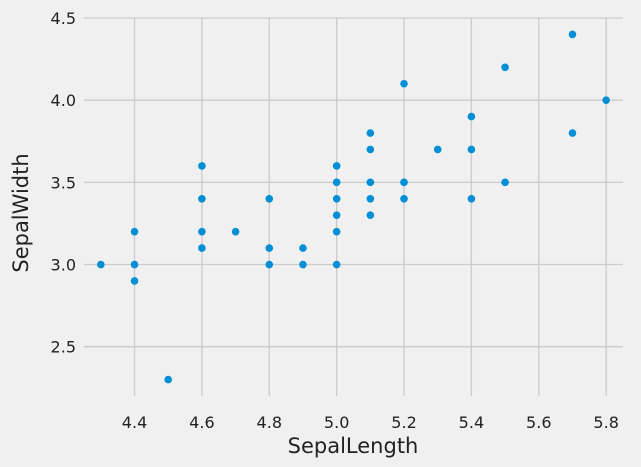 This screenshot has height=467, width=641. What do you see at coordinates (471, 422) in the screenshot?
I see `x-tick-label: 5.4` at bounding box center [471, 422].